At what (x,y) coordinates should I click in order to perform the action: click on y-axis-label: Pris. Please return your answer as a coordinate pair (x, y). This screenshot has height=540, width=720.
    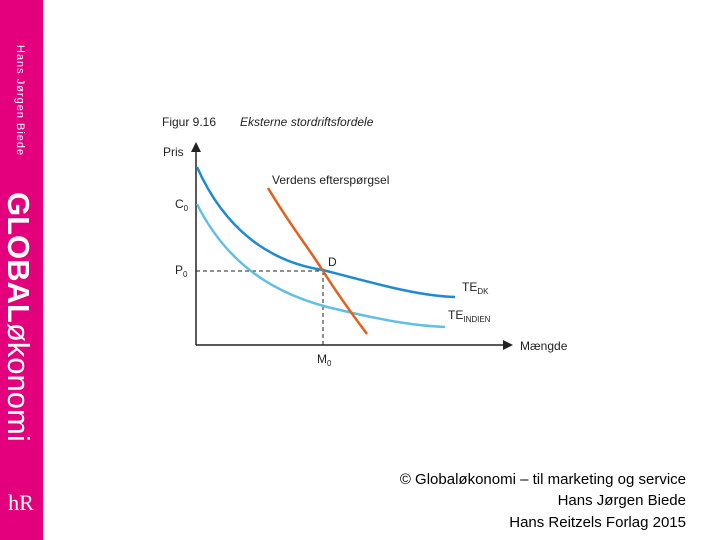
    Looking at the image, I should click on (173, 152).